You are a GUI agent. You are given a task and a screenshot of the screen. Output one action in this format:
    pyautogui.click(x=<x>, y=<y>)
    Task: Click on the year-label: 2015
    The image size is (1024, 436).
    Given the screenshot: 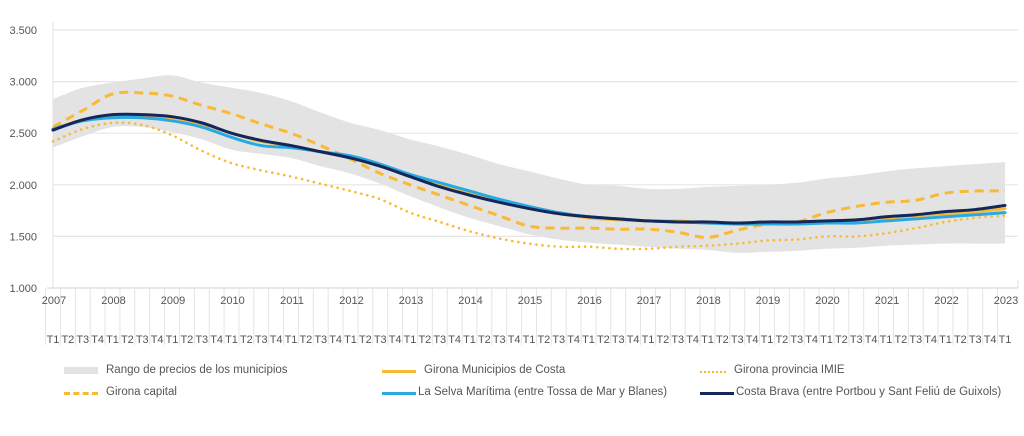 What is the action you would take?
    pyautogui.click(x=530, y=301)
    